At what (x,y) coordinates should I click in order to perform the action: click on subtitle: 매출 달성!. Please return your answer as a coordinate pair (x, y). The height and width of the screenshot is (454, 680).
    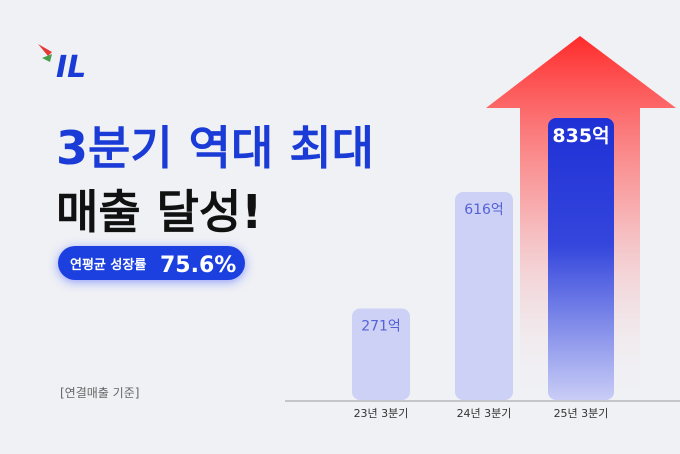
    Looking at the image, I should click on (159, 212).